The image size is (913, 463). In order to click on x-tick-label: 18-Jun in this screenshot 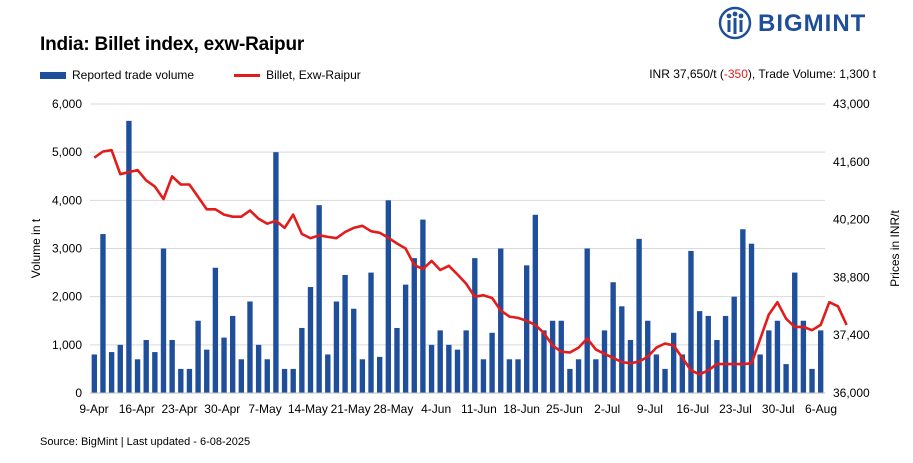, I will do `click(521, 409)`.